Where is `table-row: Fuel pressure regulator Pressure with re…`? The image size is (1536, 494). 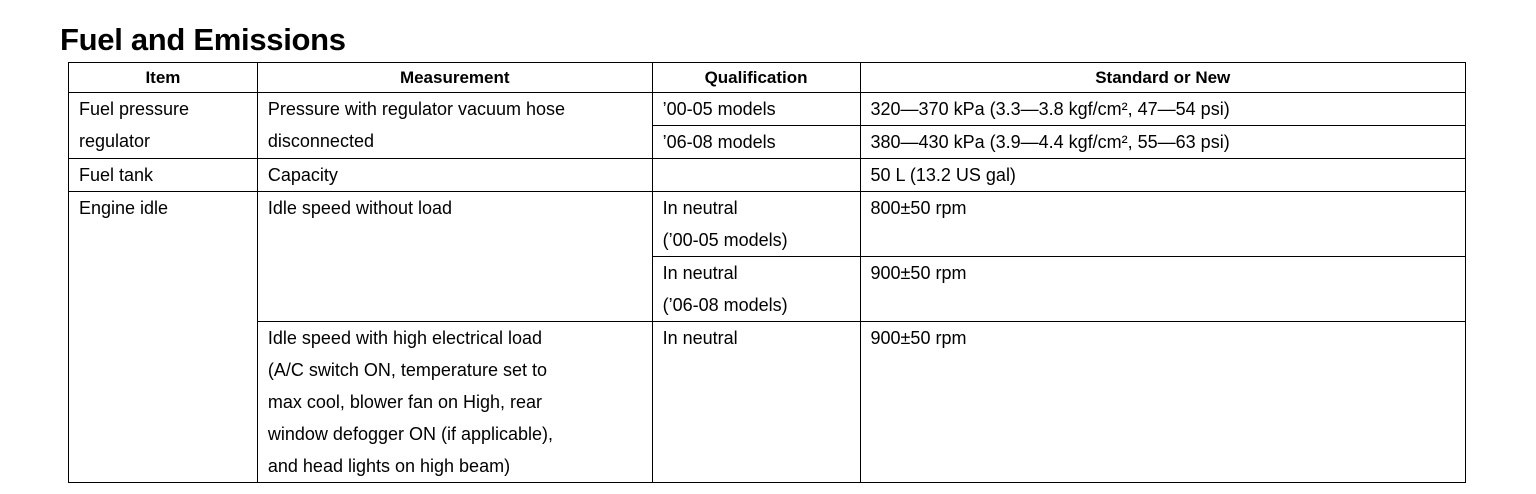
table-row: Fuel pressure regulator Pressure with re… is located at coordinates (767, 125).